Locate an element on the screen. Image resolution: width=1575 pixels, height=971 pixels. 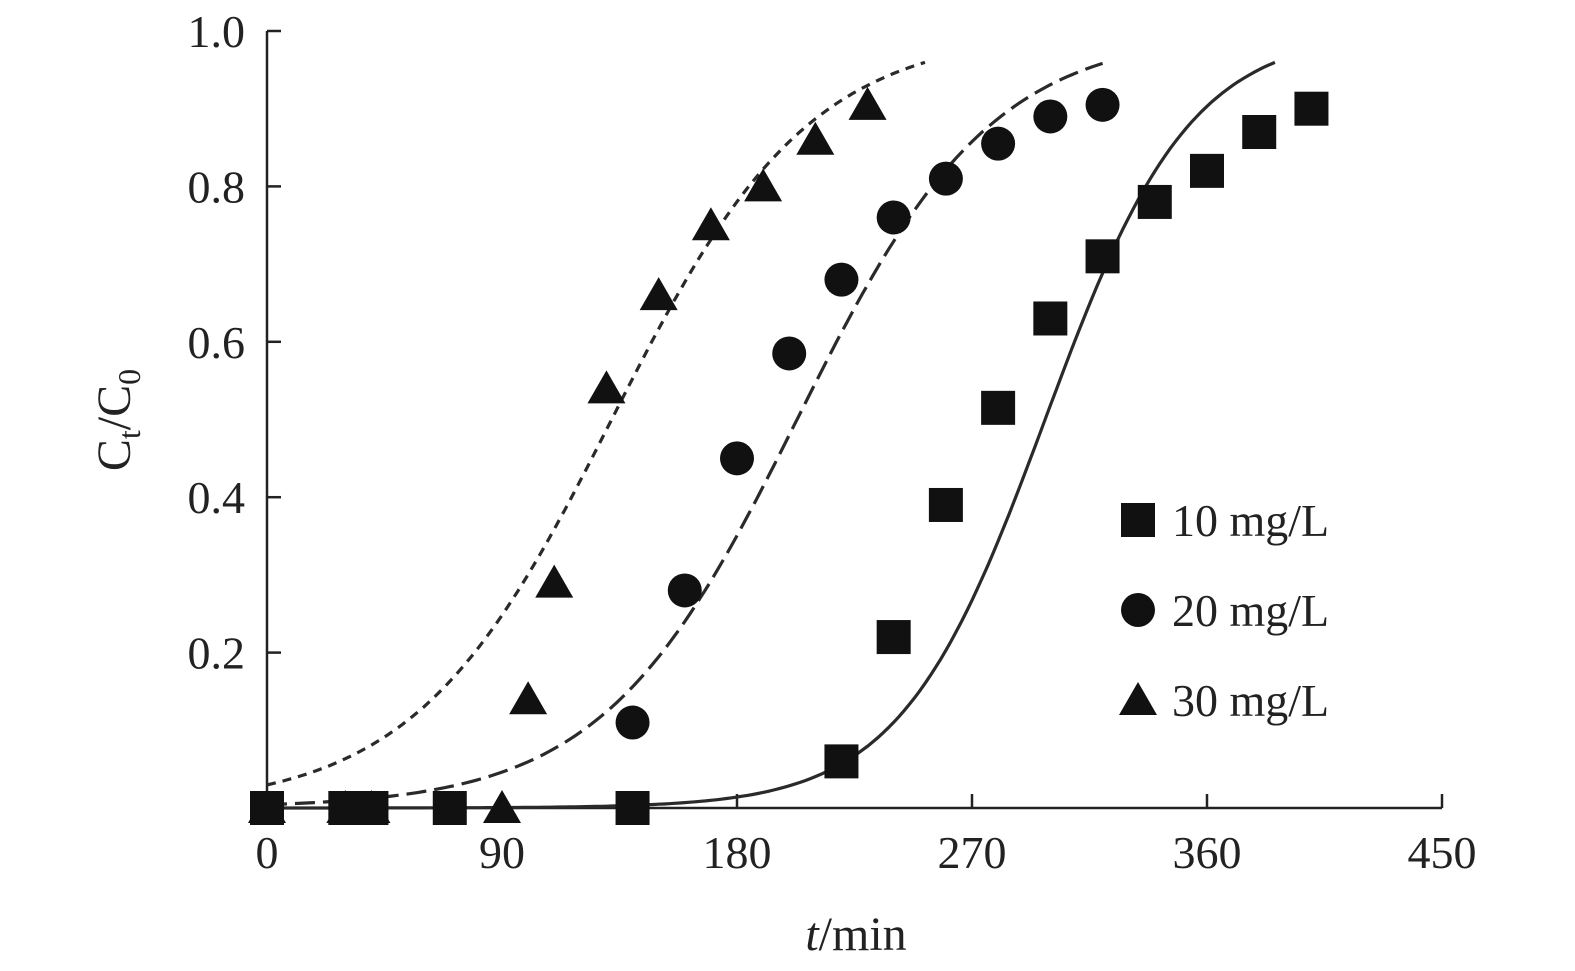
y-axis-title-sub-0: 0 is located at coordinates (129, 377).